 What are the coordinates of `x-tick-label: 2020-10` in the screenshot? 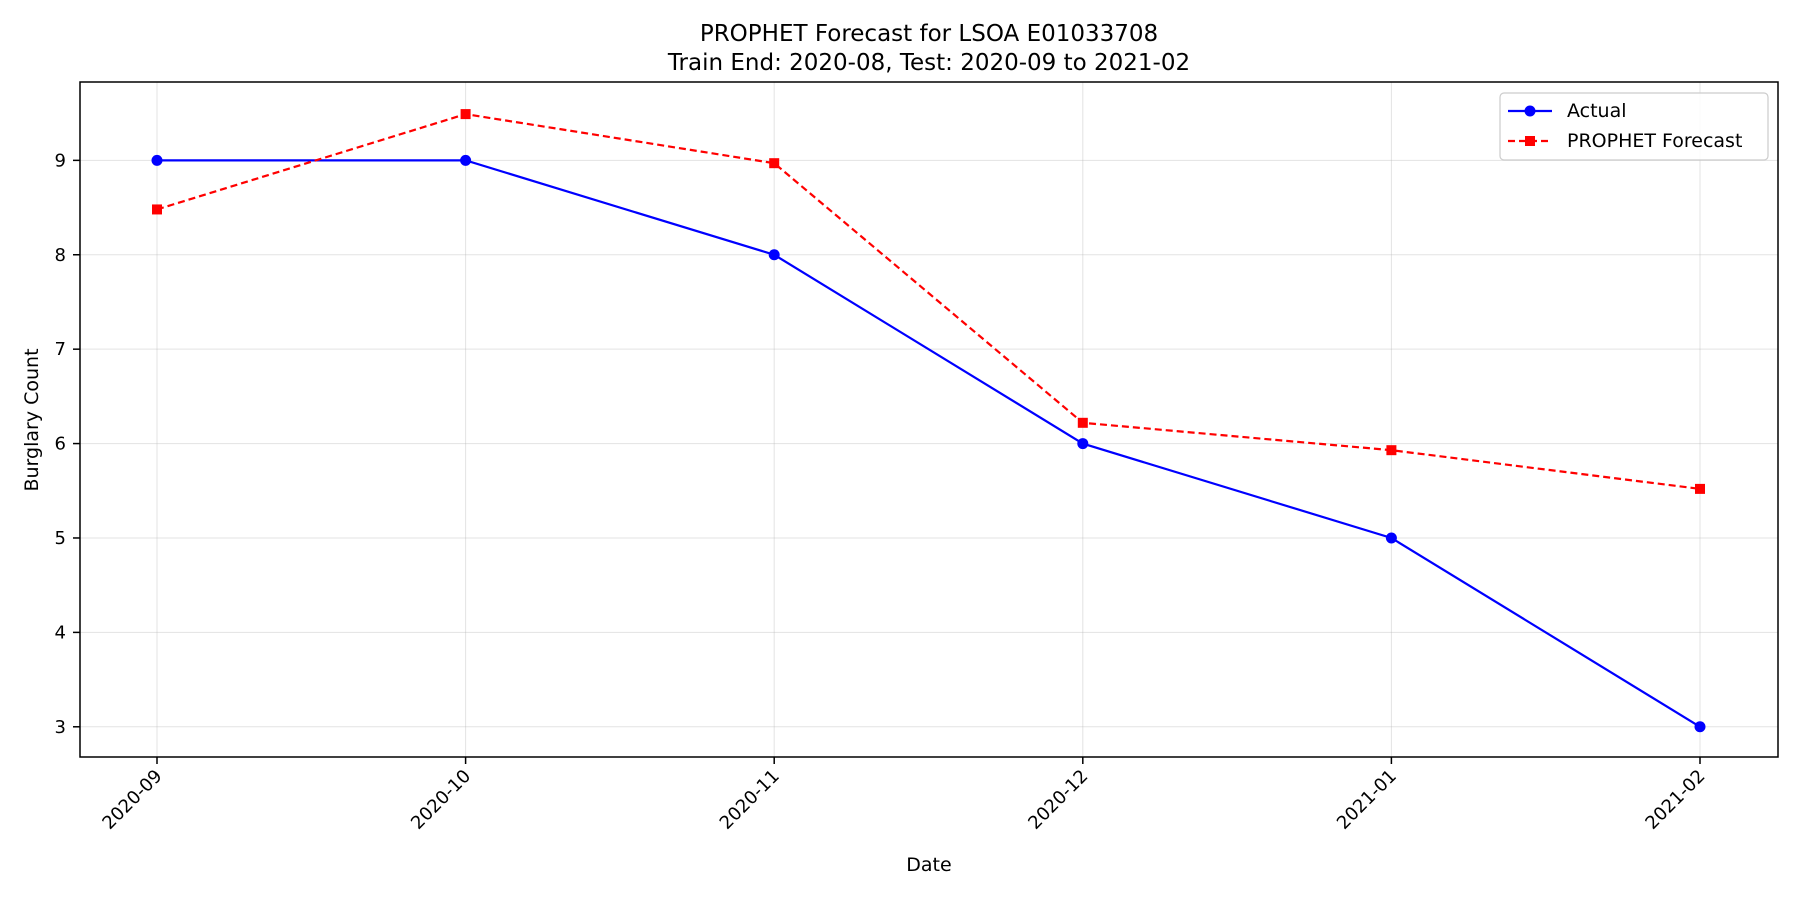 It's located at (441, 800).